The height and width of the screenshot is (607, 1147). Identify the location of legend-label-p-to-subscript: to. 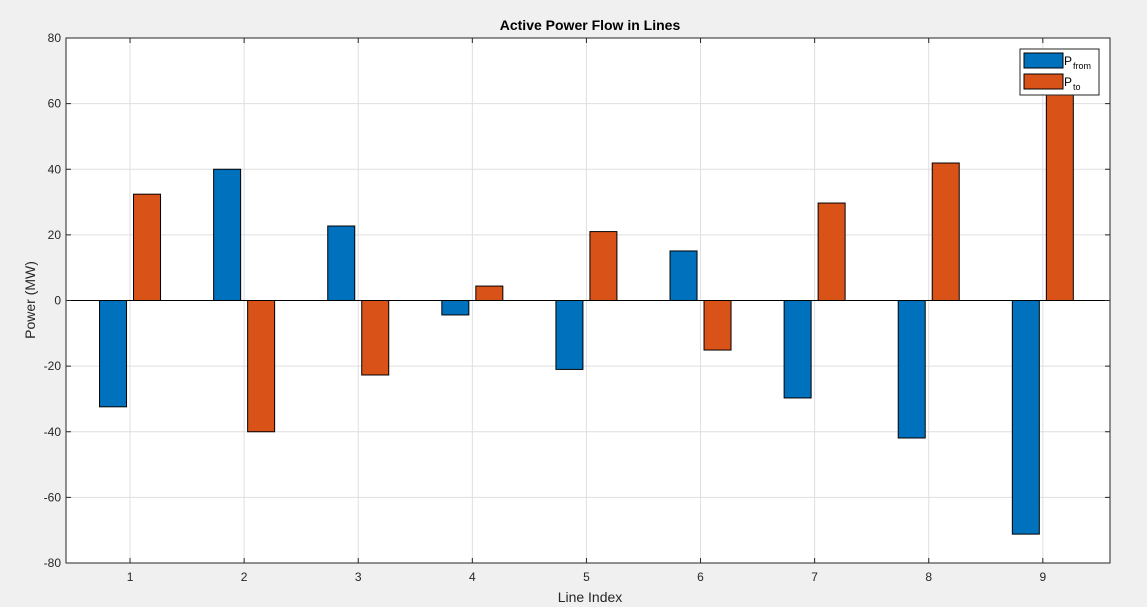
(1077, 87).